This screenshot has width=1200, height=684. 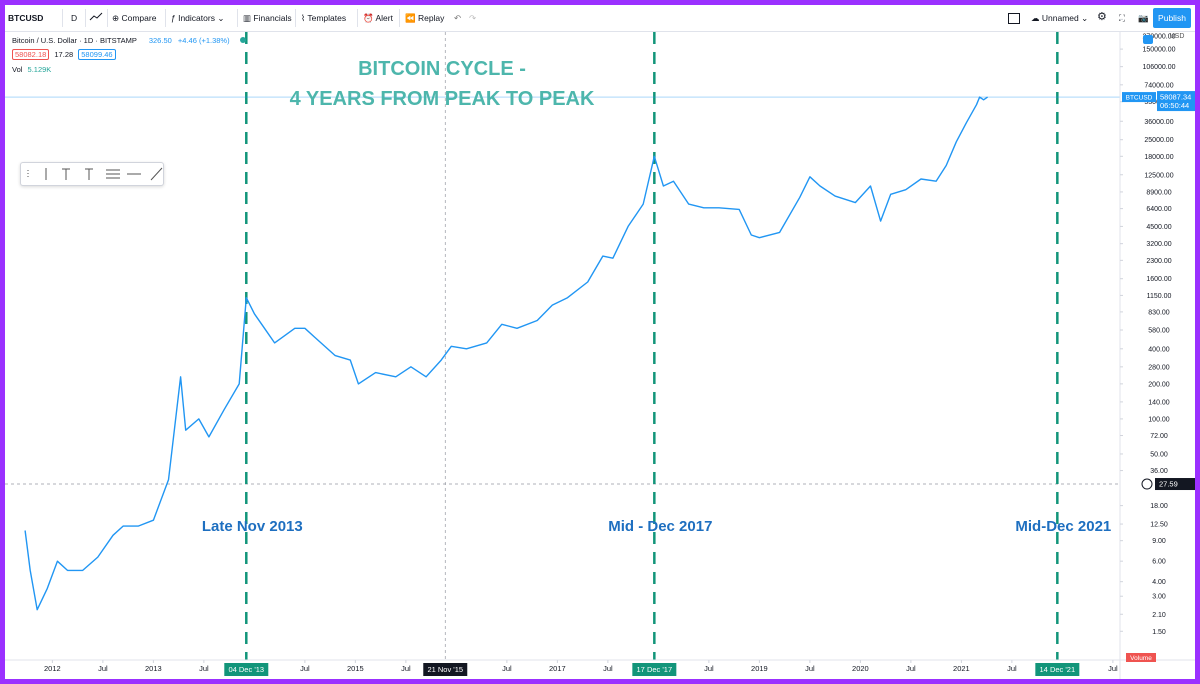 I want to click on y-tick-label: 4500.00, so click(x=1158, y=227).